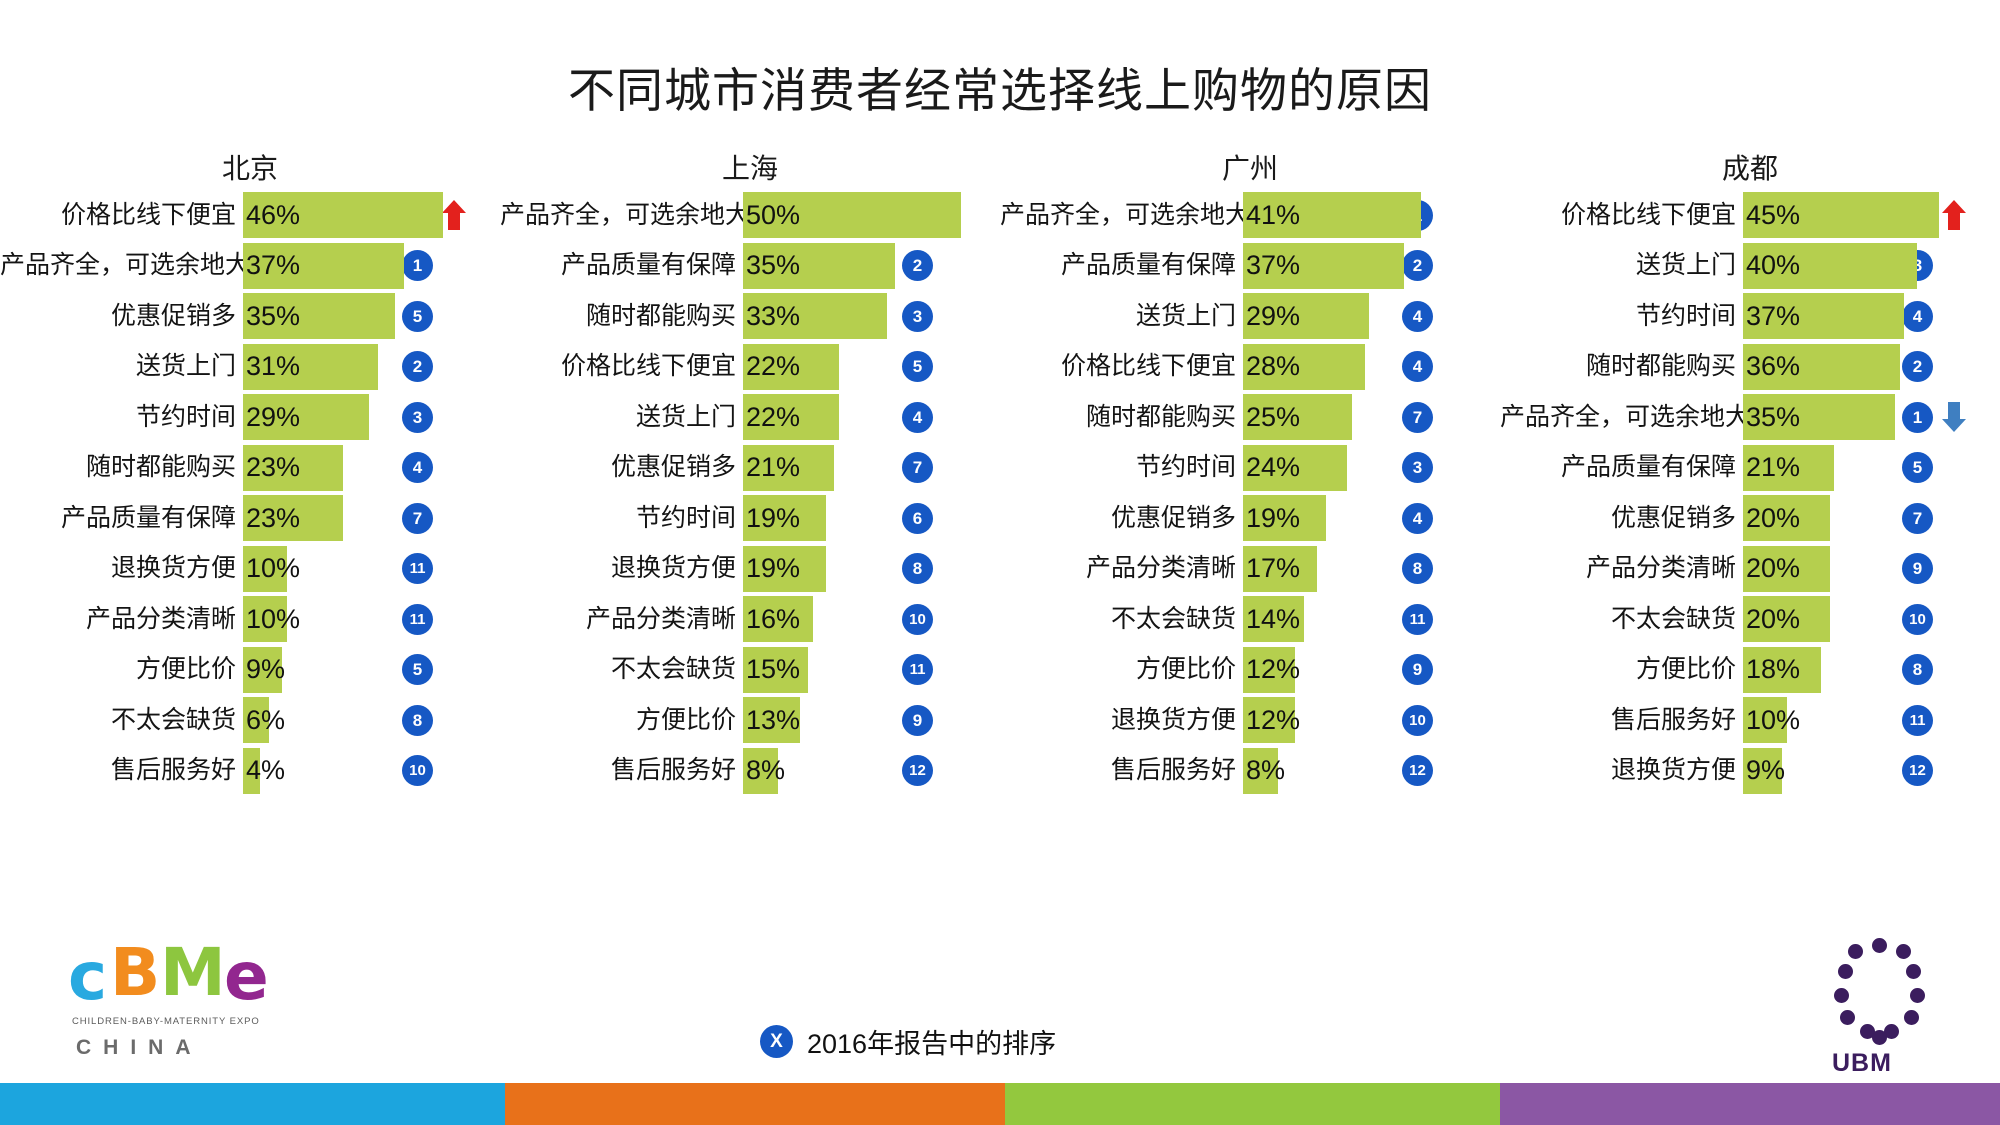 The image size is (2000, 1125). I want to click on bar-cell: 12%, so click(1318, 670).